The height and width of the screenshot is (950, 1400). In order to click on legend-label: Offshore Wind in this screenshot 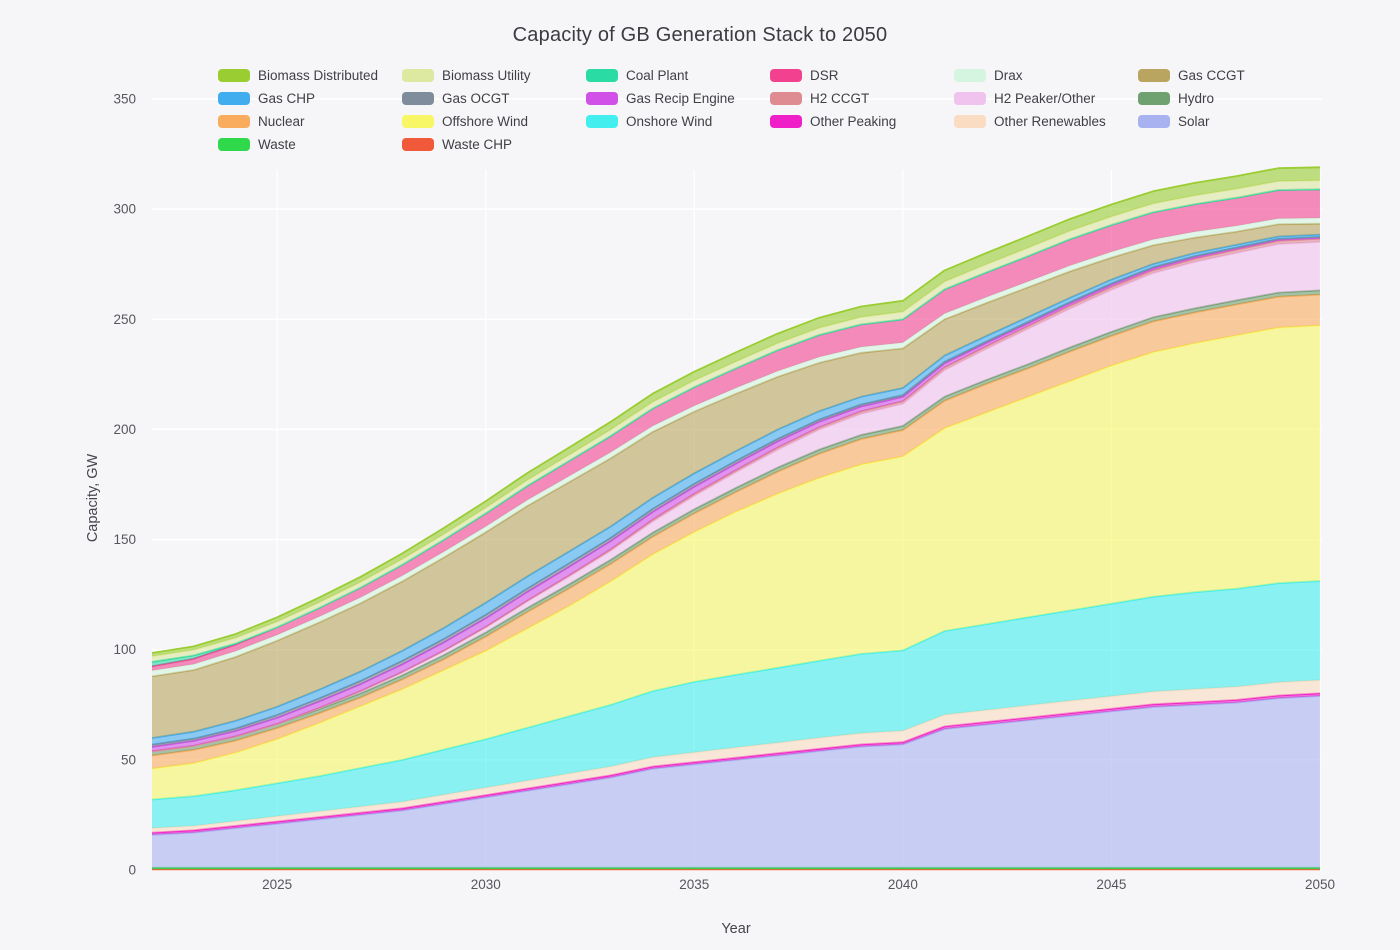, I will do `click(485, 121)`.